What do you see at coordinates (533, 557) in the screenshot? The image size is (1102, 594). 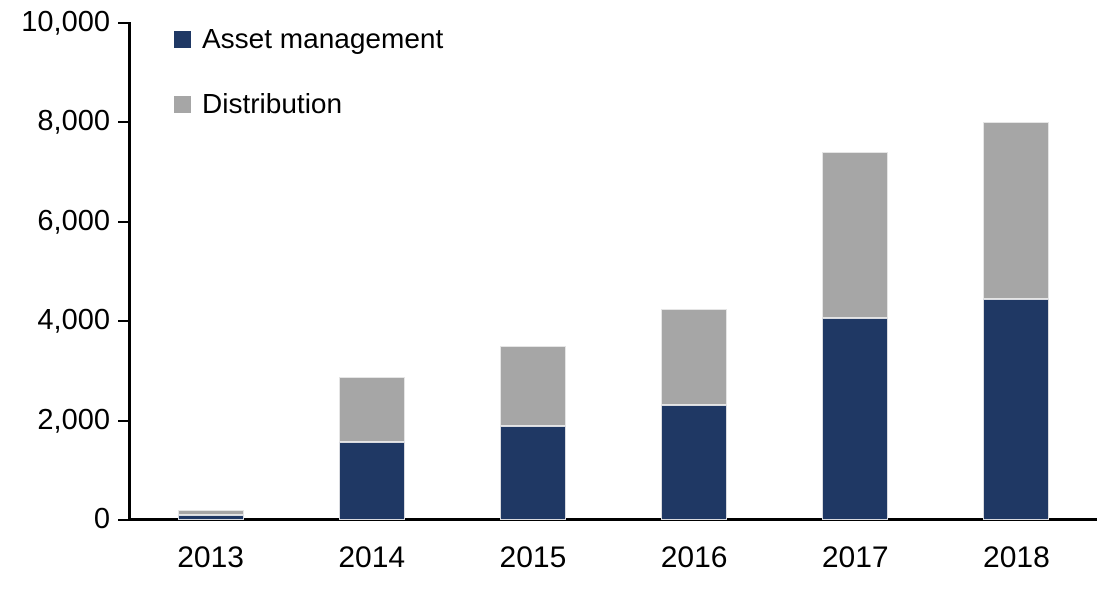 I see `x-tick-label-2015: 2015` at bounding box center [533, 557].